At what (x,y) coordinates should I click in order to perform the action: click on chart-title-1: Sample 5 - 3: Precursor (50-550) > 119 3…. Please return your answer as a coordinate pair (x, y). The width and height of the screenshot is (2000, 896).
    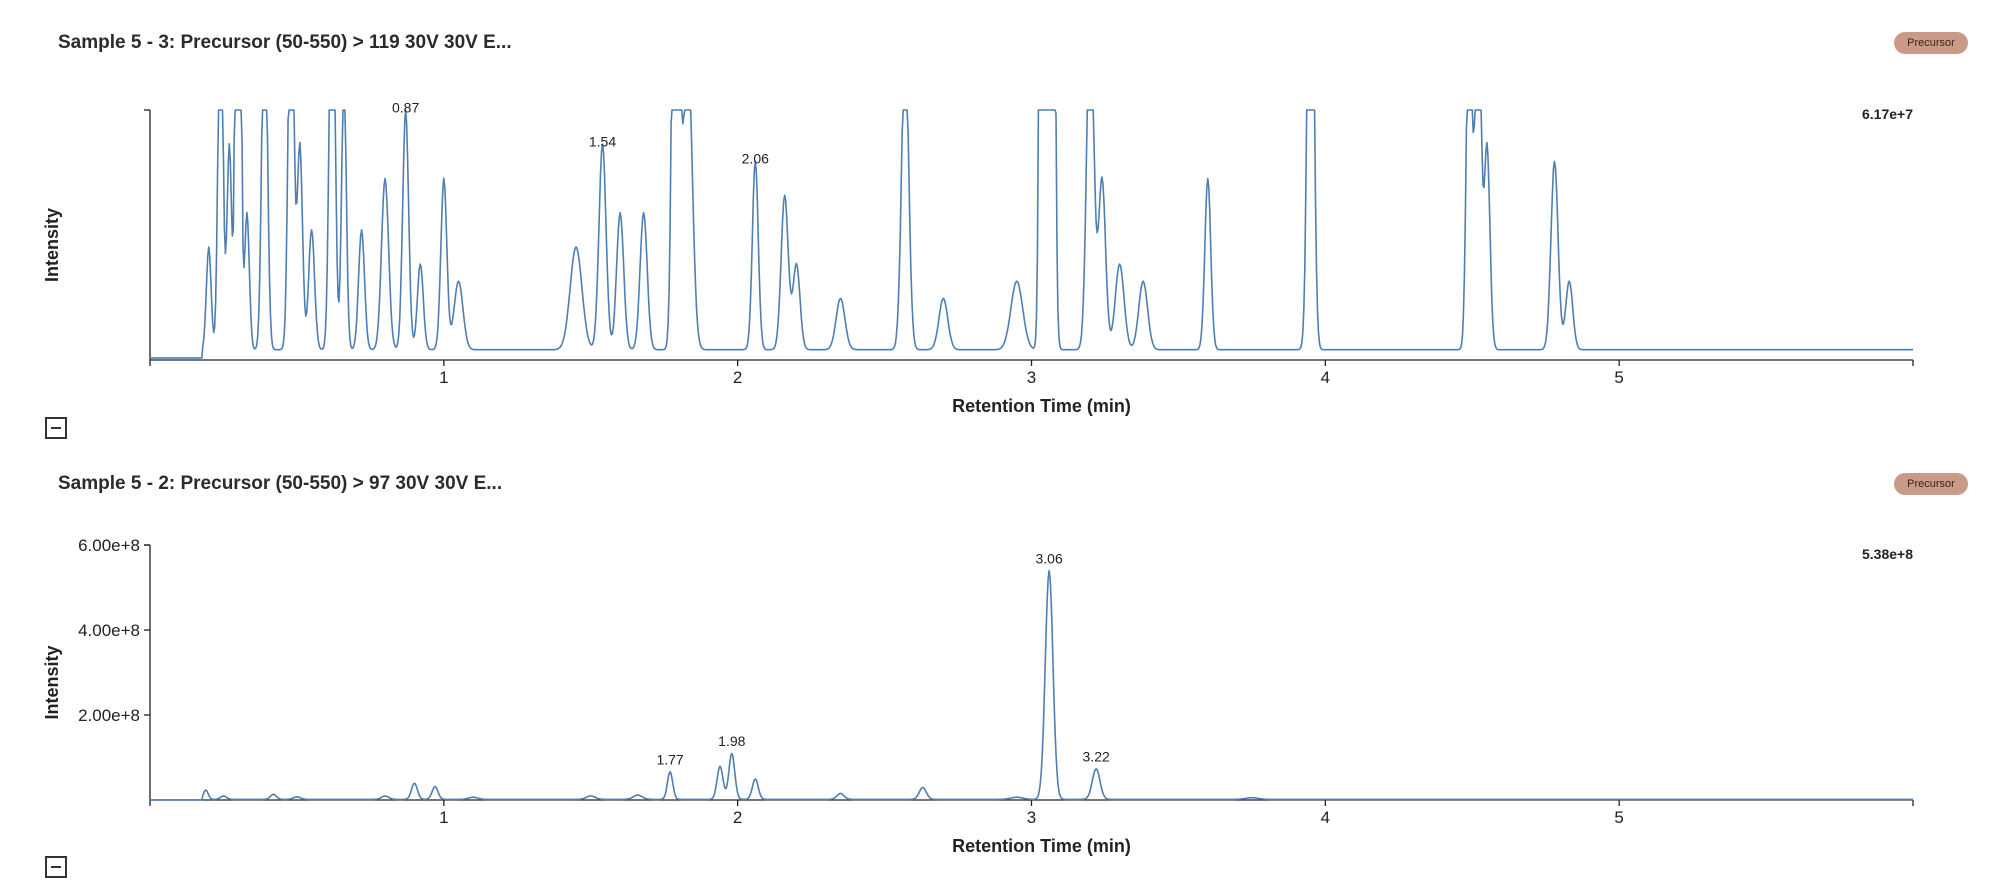
    Looking at the image, I should click on (285, 42).